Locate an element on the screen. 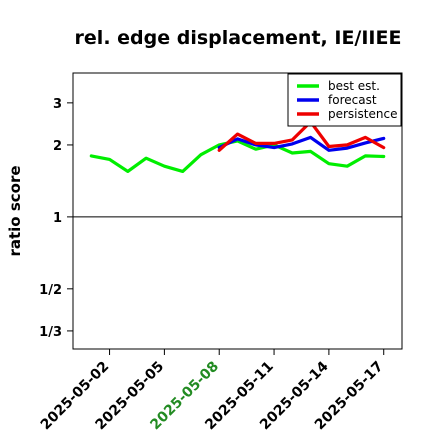 This screenshot has height=440, width=440. series-line-best-est is located at coordinates (237, 156).